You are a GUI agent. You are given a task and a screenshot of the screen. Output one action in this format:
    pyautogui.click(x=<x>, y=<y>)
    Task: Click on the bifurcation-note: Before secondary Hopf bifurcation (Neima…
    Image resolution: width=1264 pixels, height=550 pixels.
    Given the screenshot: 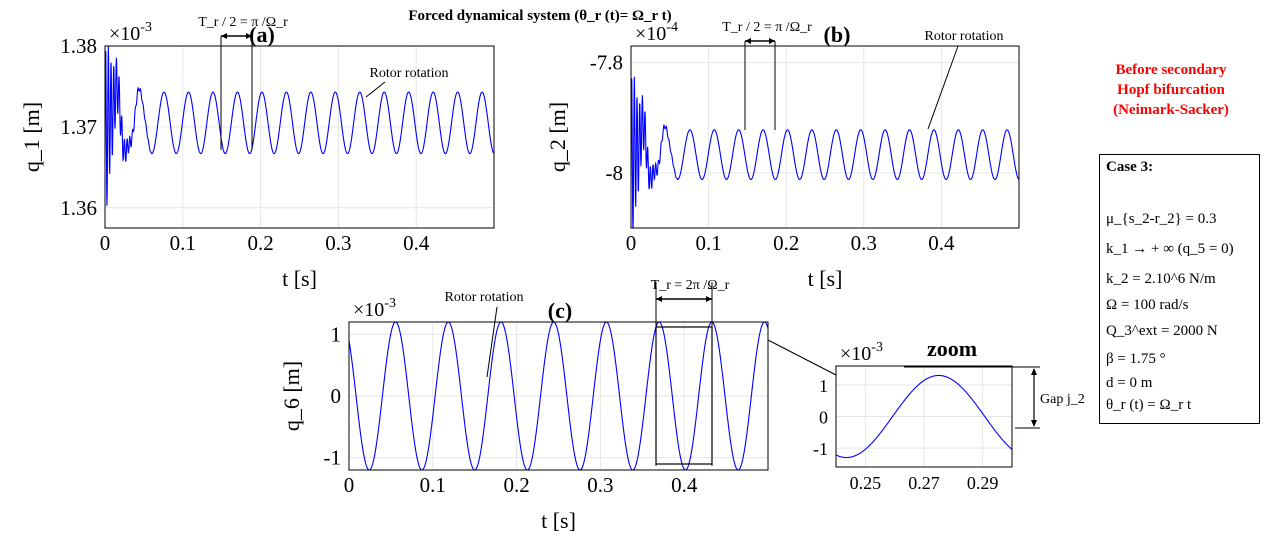 What is the action you would take?
    pyautogui.click(x=1170, y=90)
    